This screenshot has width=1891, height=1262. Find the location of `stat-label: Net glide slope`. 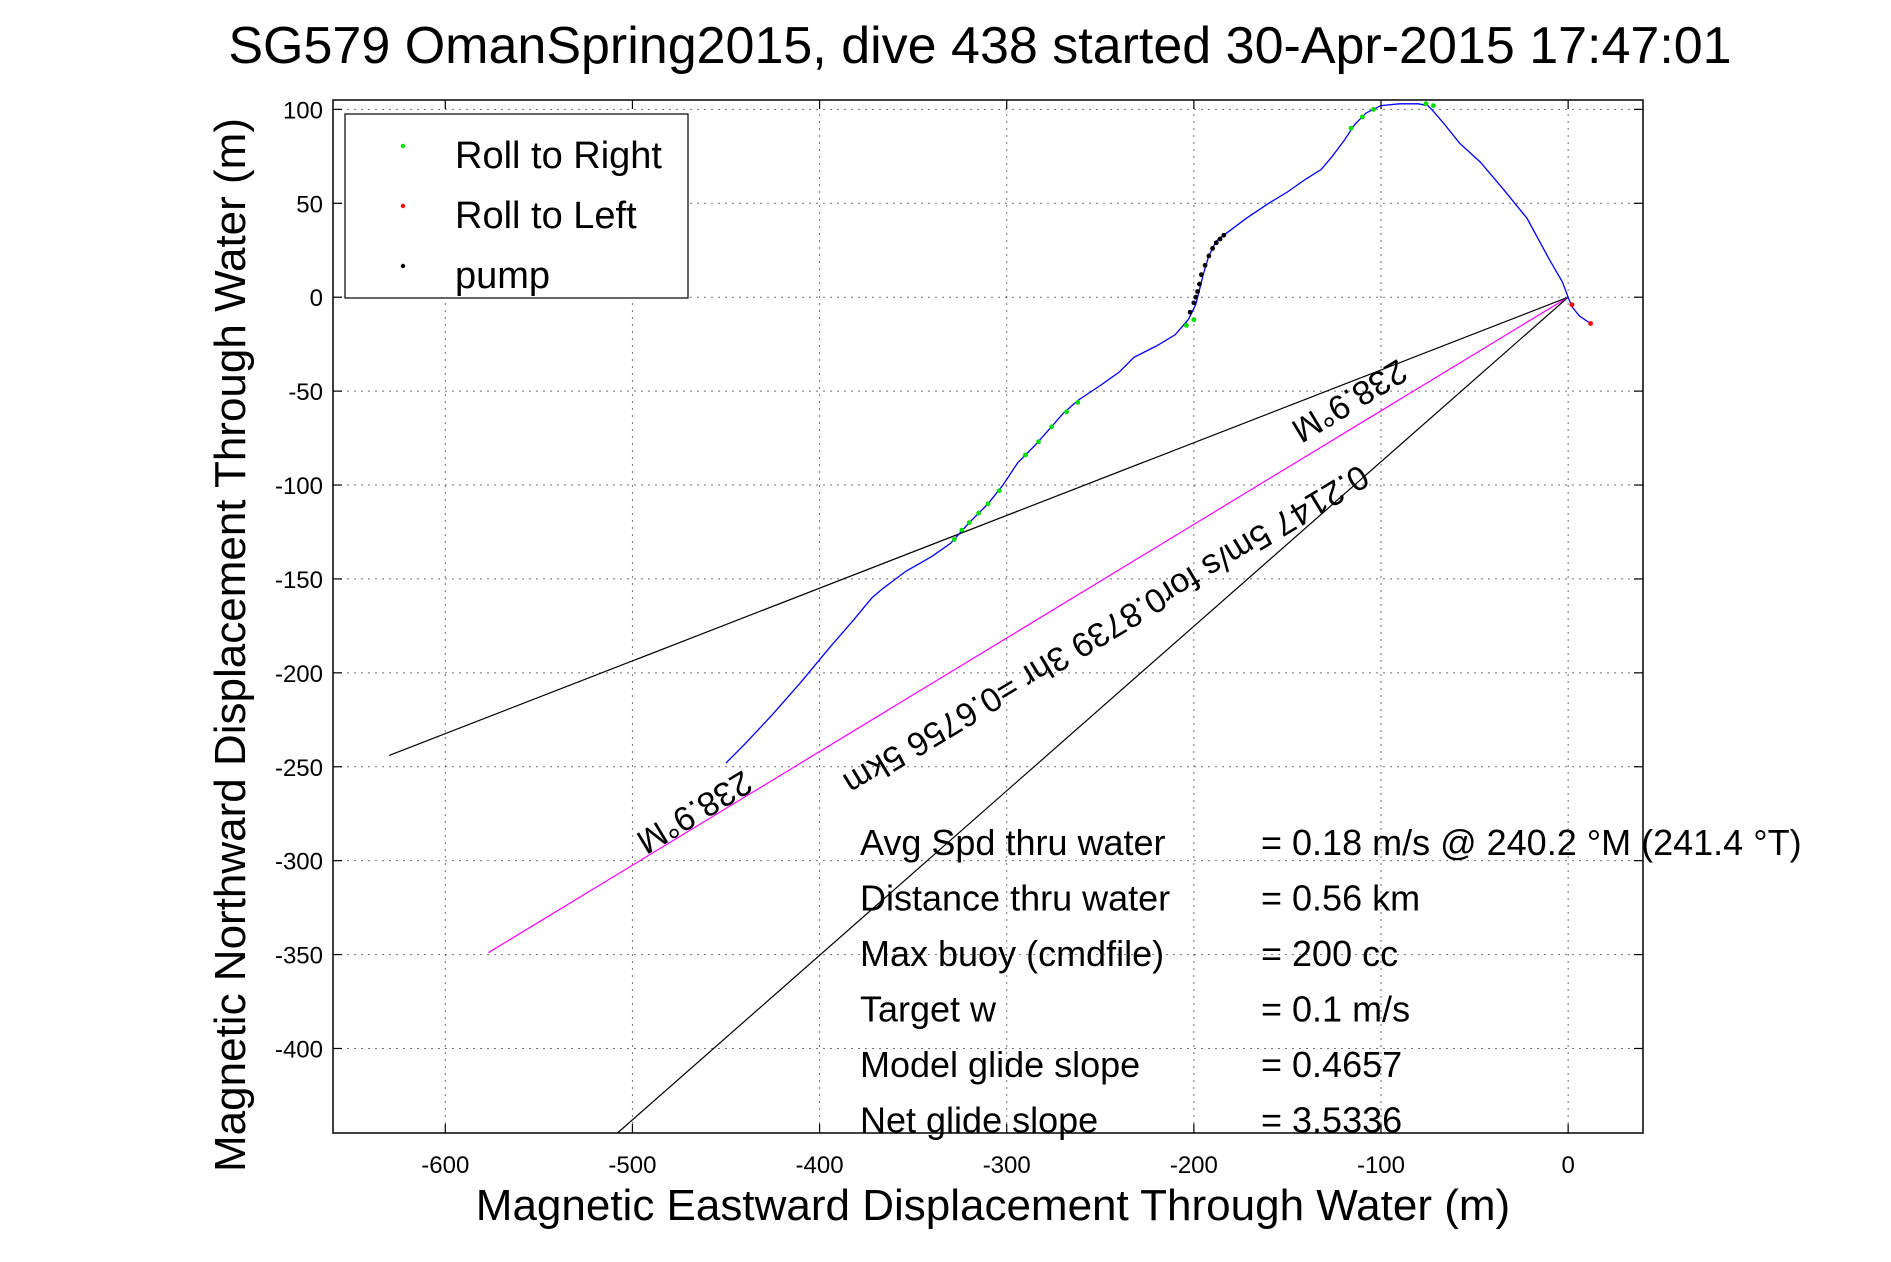

stat-label: Net glide slope is located at coordinates (979, 1120).